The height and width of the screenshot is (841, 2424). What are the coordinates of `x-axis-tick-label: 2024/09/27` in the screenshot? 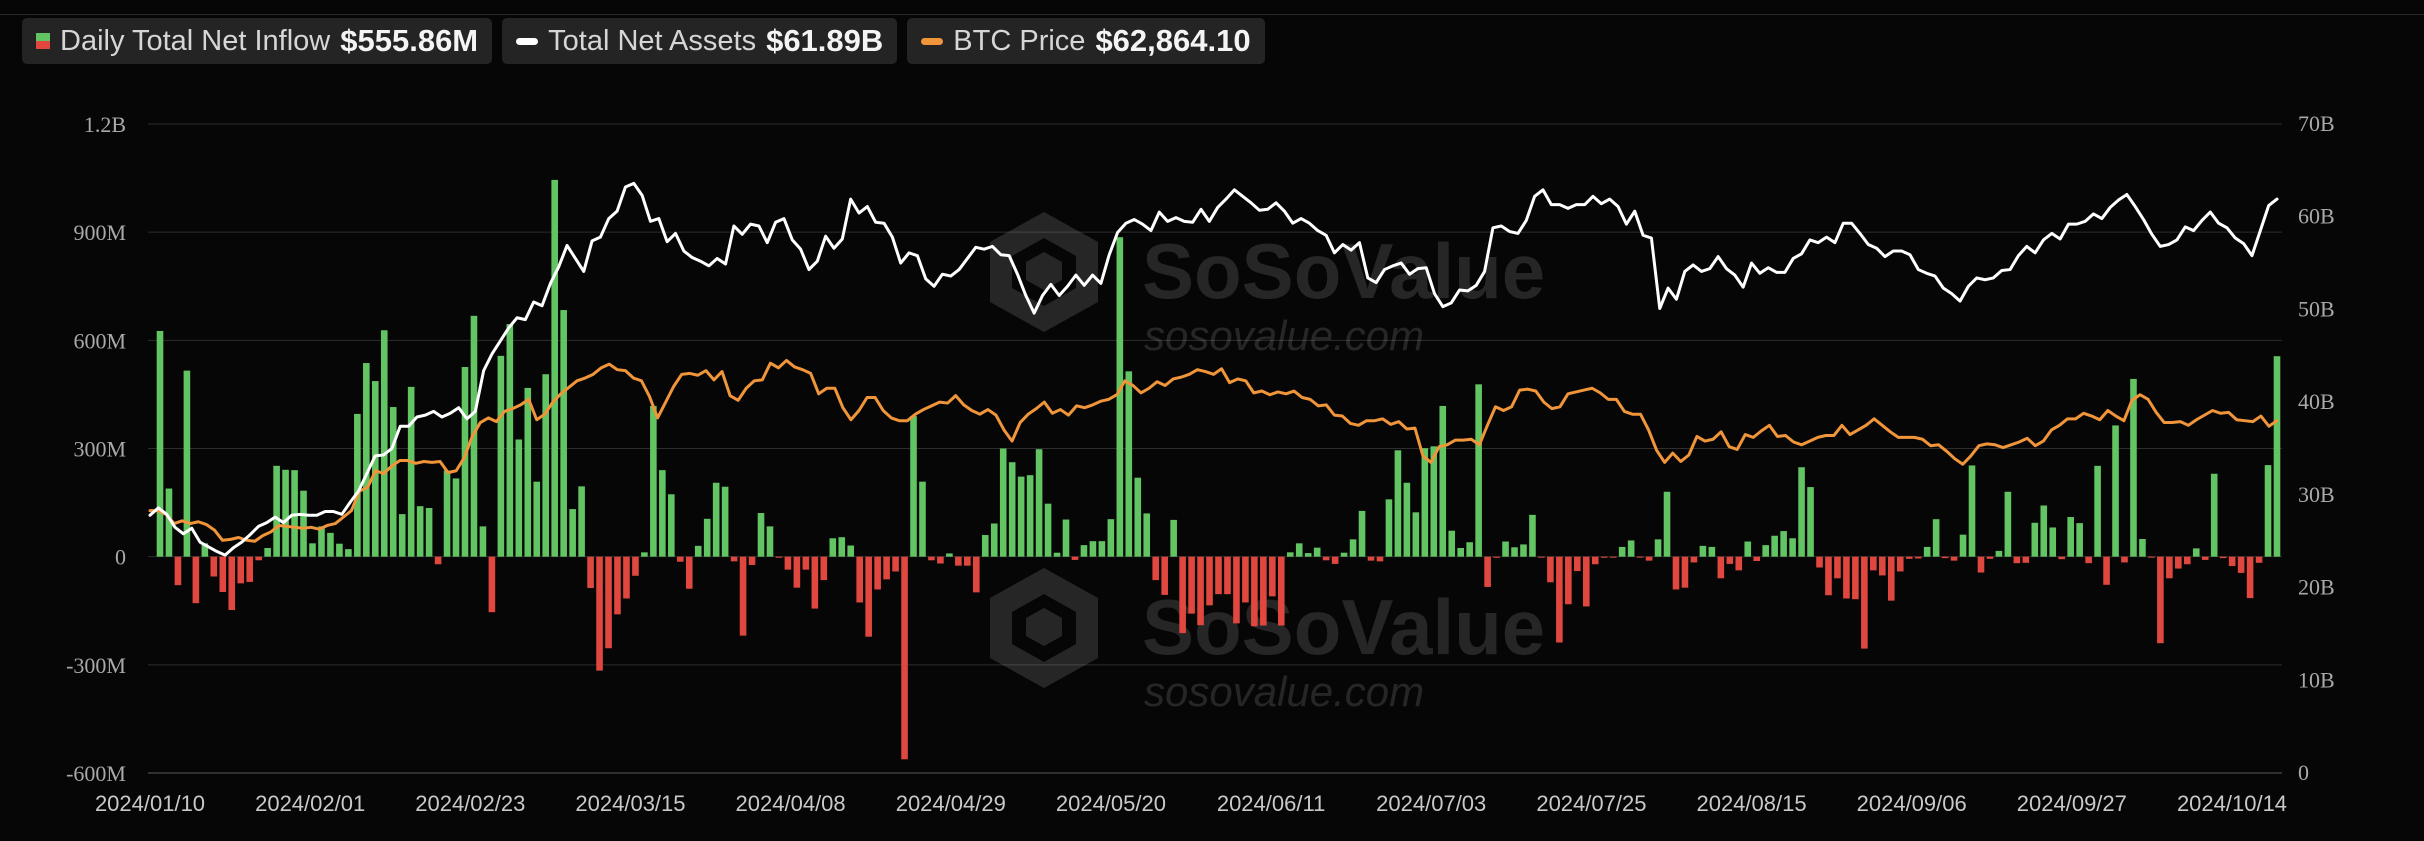 It's located at (2072, 803).